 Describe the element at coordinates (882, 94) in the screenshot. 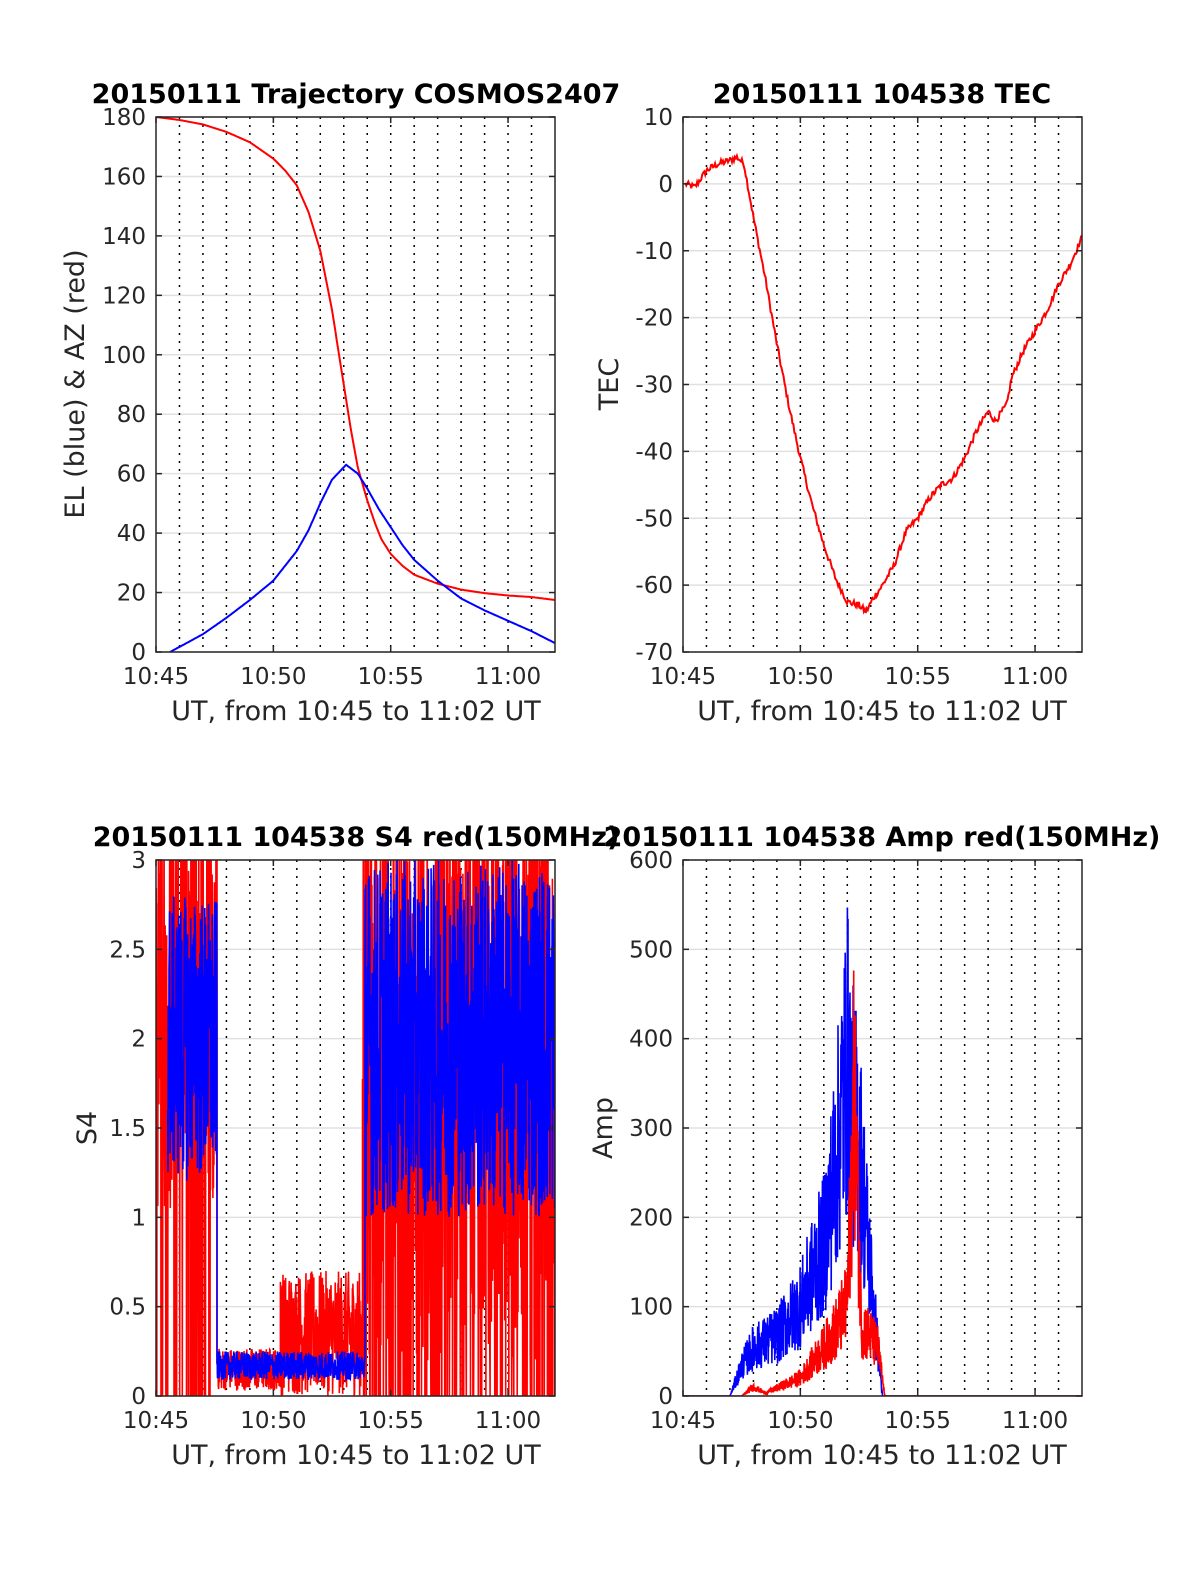

I see `tec-title: 20150111 104538 TEC` at that location.